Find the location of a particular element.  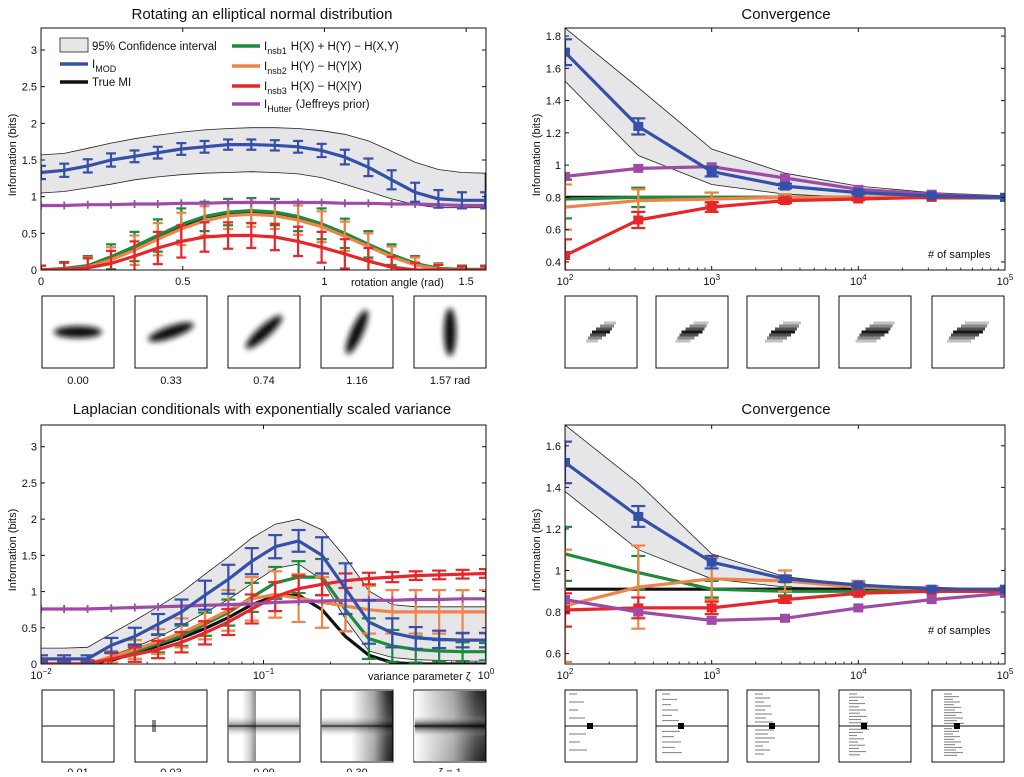

legend-ci-swatch is located at coordinates (74, 45).